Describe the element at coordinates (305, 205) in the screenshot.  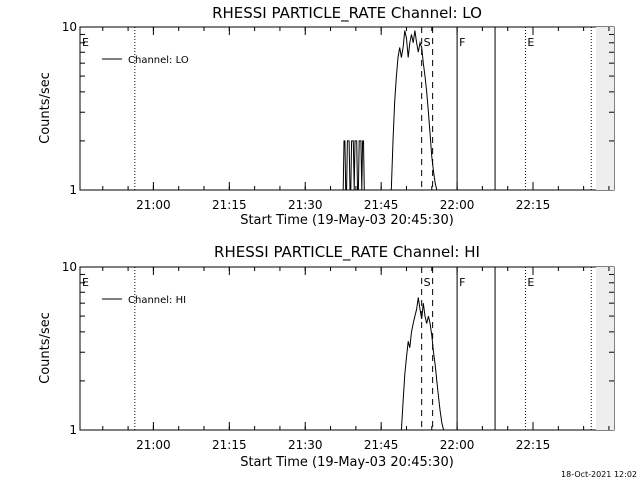
I see `x-tick-label-lo-2: 21:30` at that location.